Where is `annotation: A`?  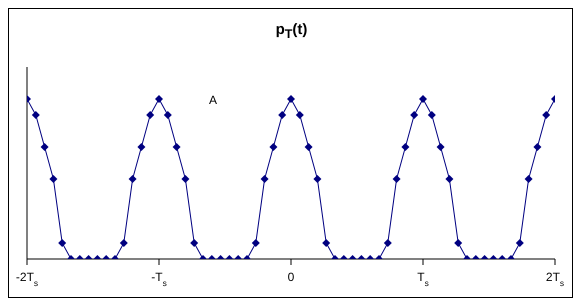
annotation: A is located at coordinates (213, 100).